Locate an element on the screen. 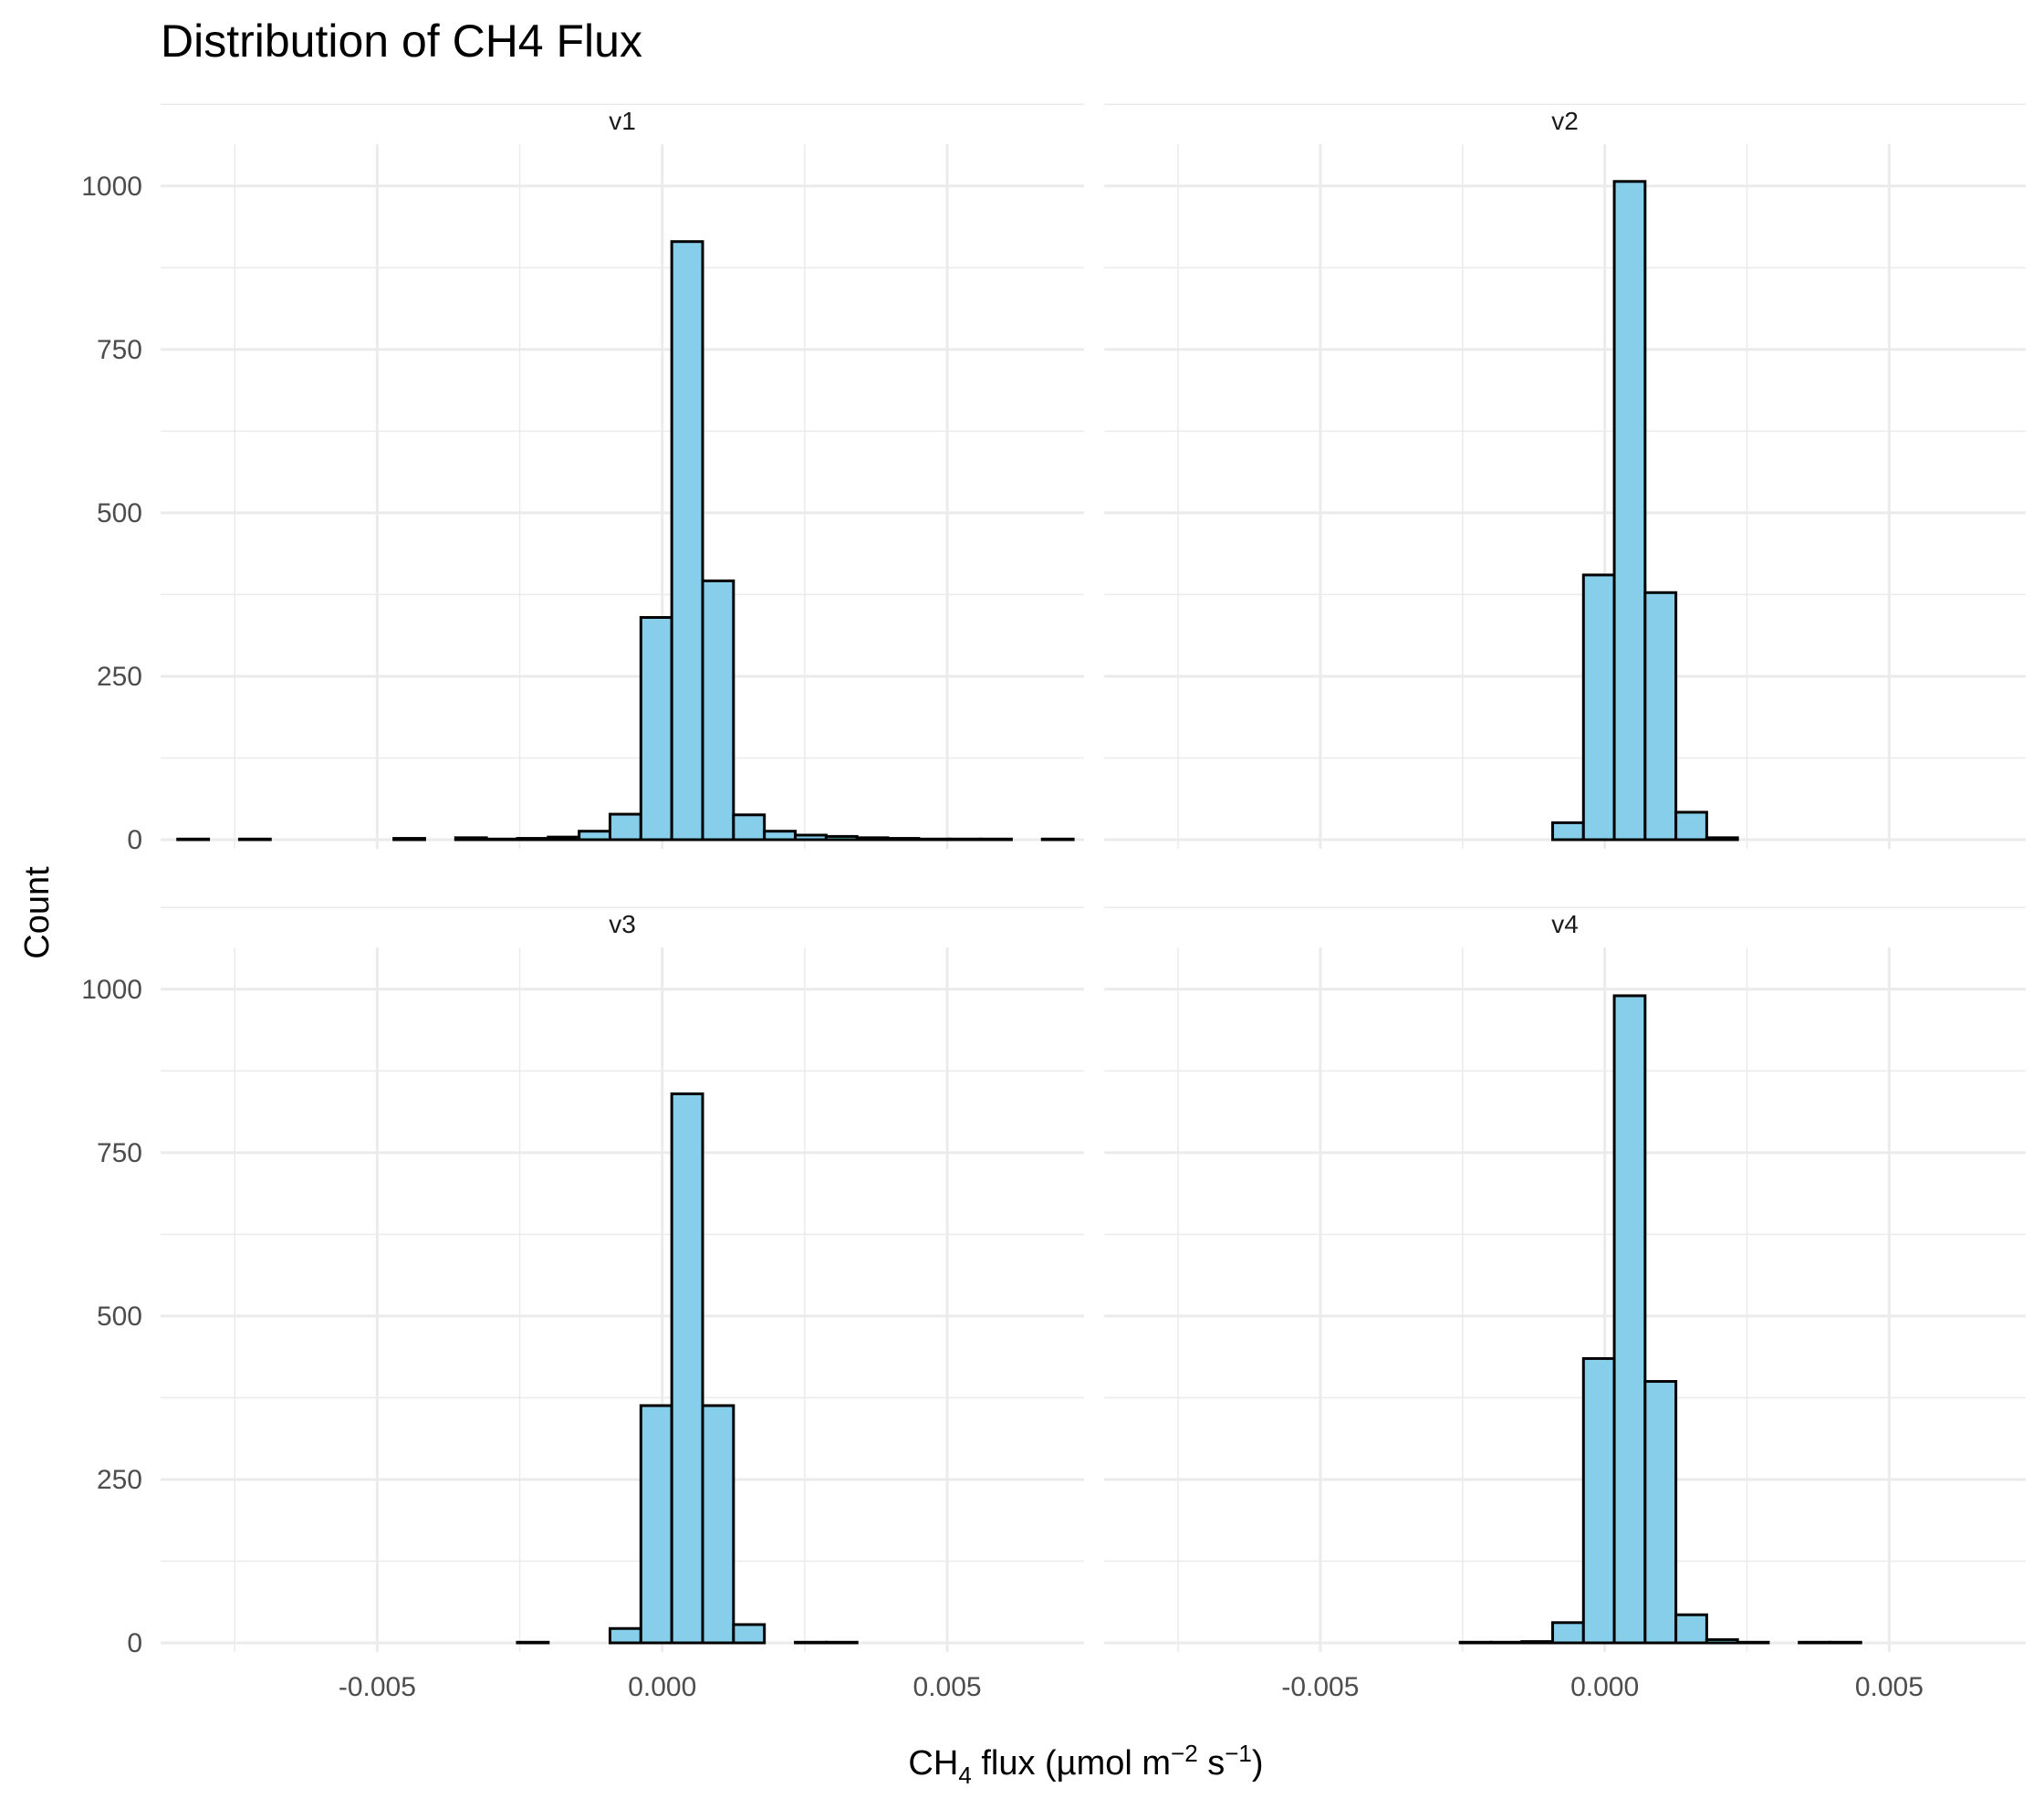 Image resolution: width=2044 pixels, height=1809 pixels. x-axis-title-part: flux (µmol m is located at coordinates (1071, 1763).